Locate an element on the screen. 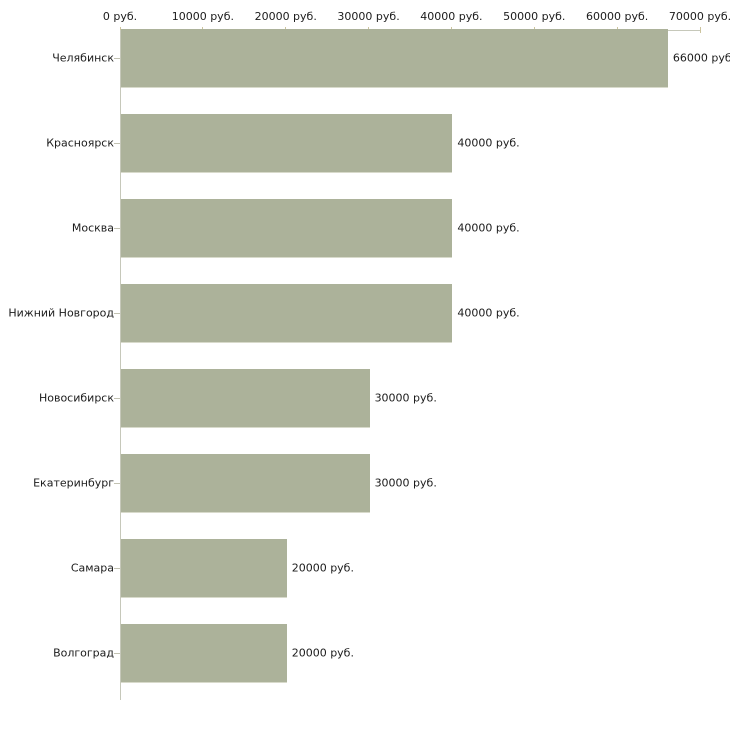 This screenshot has height=730, width=730. x-axis-tick-label: 40000 руб. is located at coordinates (451, 16).